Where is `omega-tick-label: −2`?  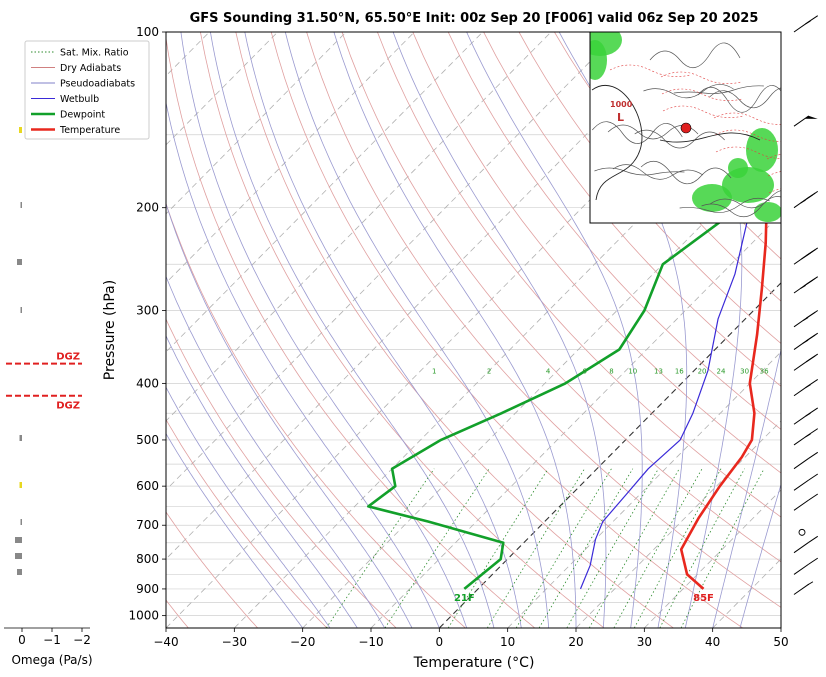
omega-tick-label: −2 is located at coordinates (82, 640).